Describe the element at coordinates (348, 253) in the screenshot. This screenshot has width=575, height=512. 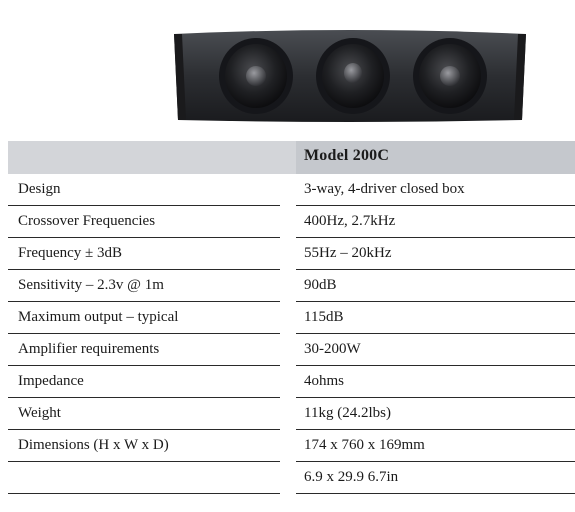
I see `spec-value: 55Hz – 20kHz` at that location.